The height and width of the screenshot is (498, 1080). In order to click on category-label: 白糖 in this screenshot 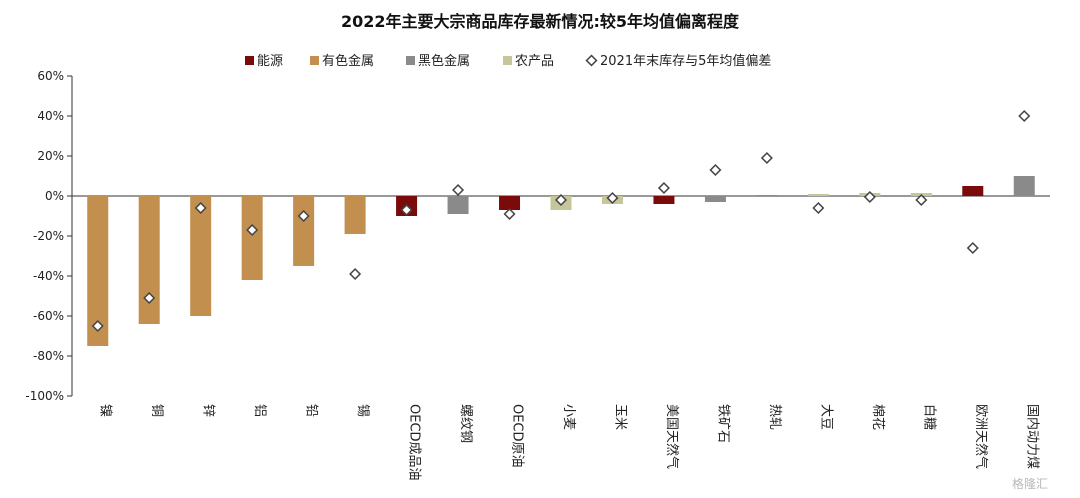, I will do `click(929, 417)`.